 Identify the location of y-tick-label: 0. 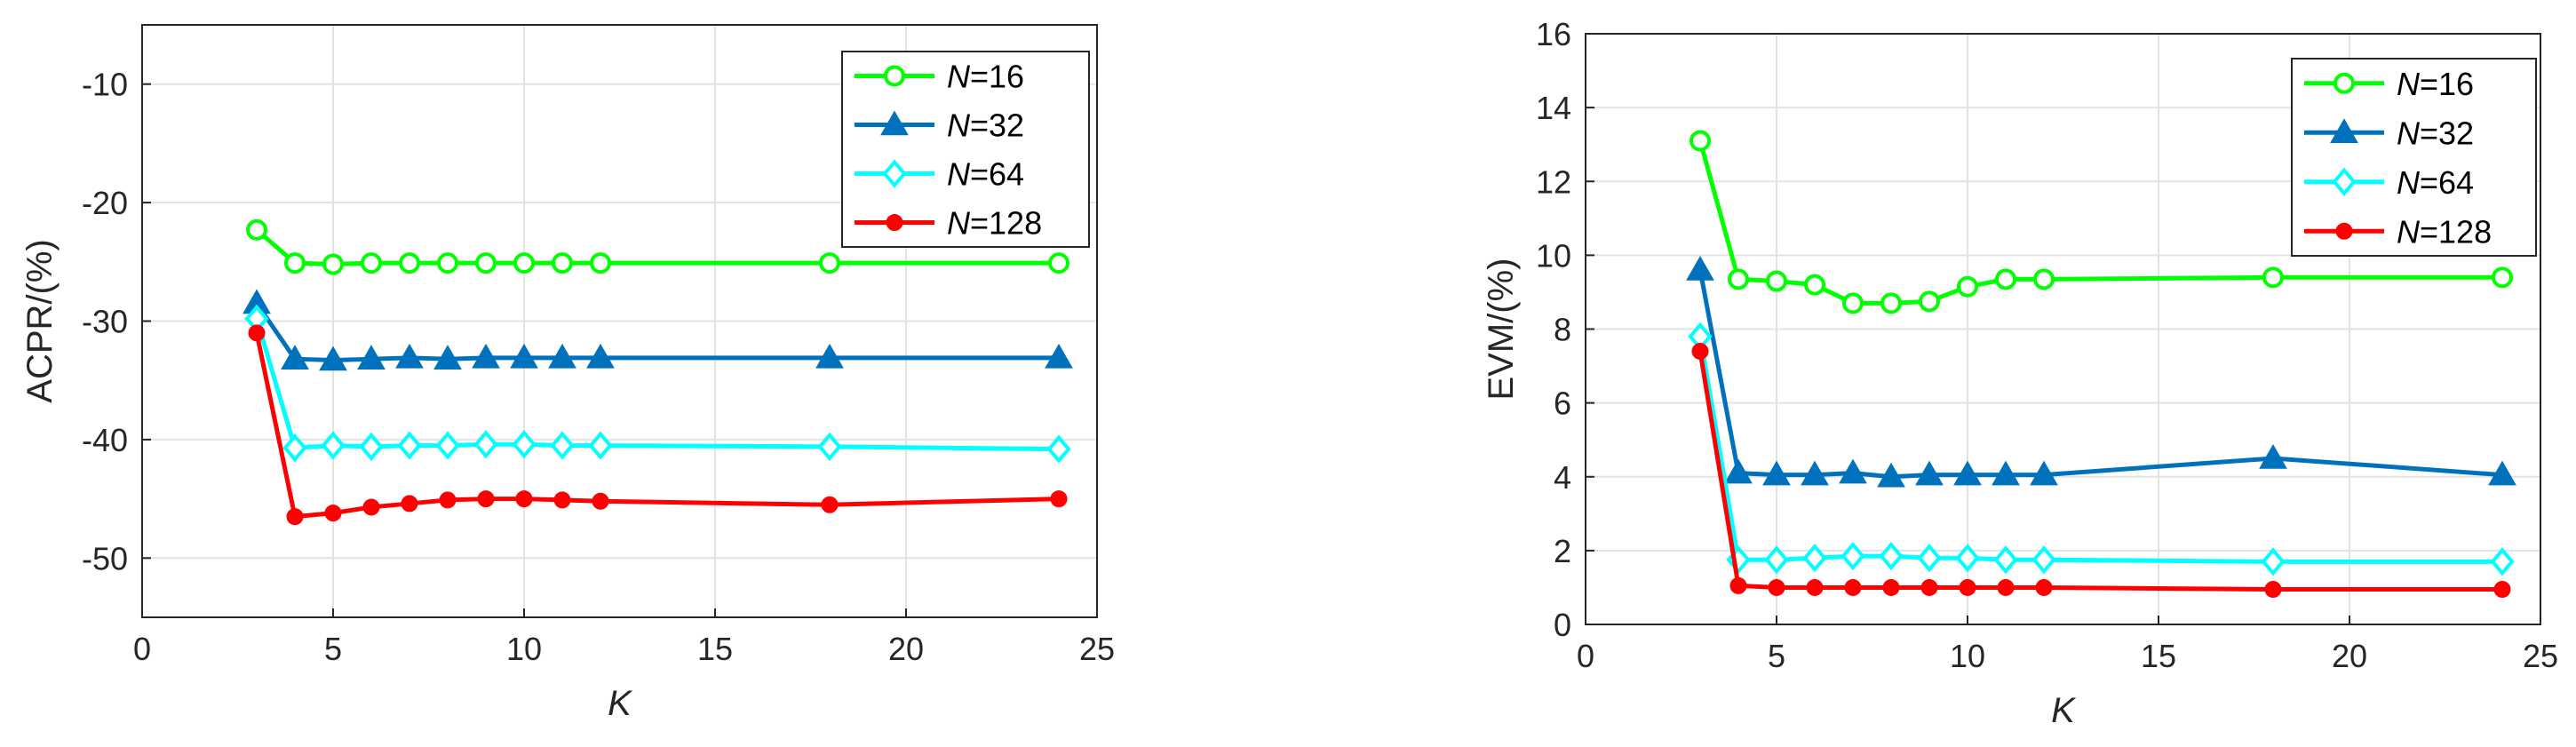
(1562, 625).